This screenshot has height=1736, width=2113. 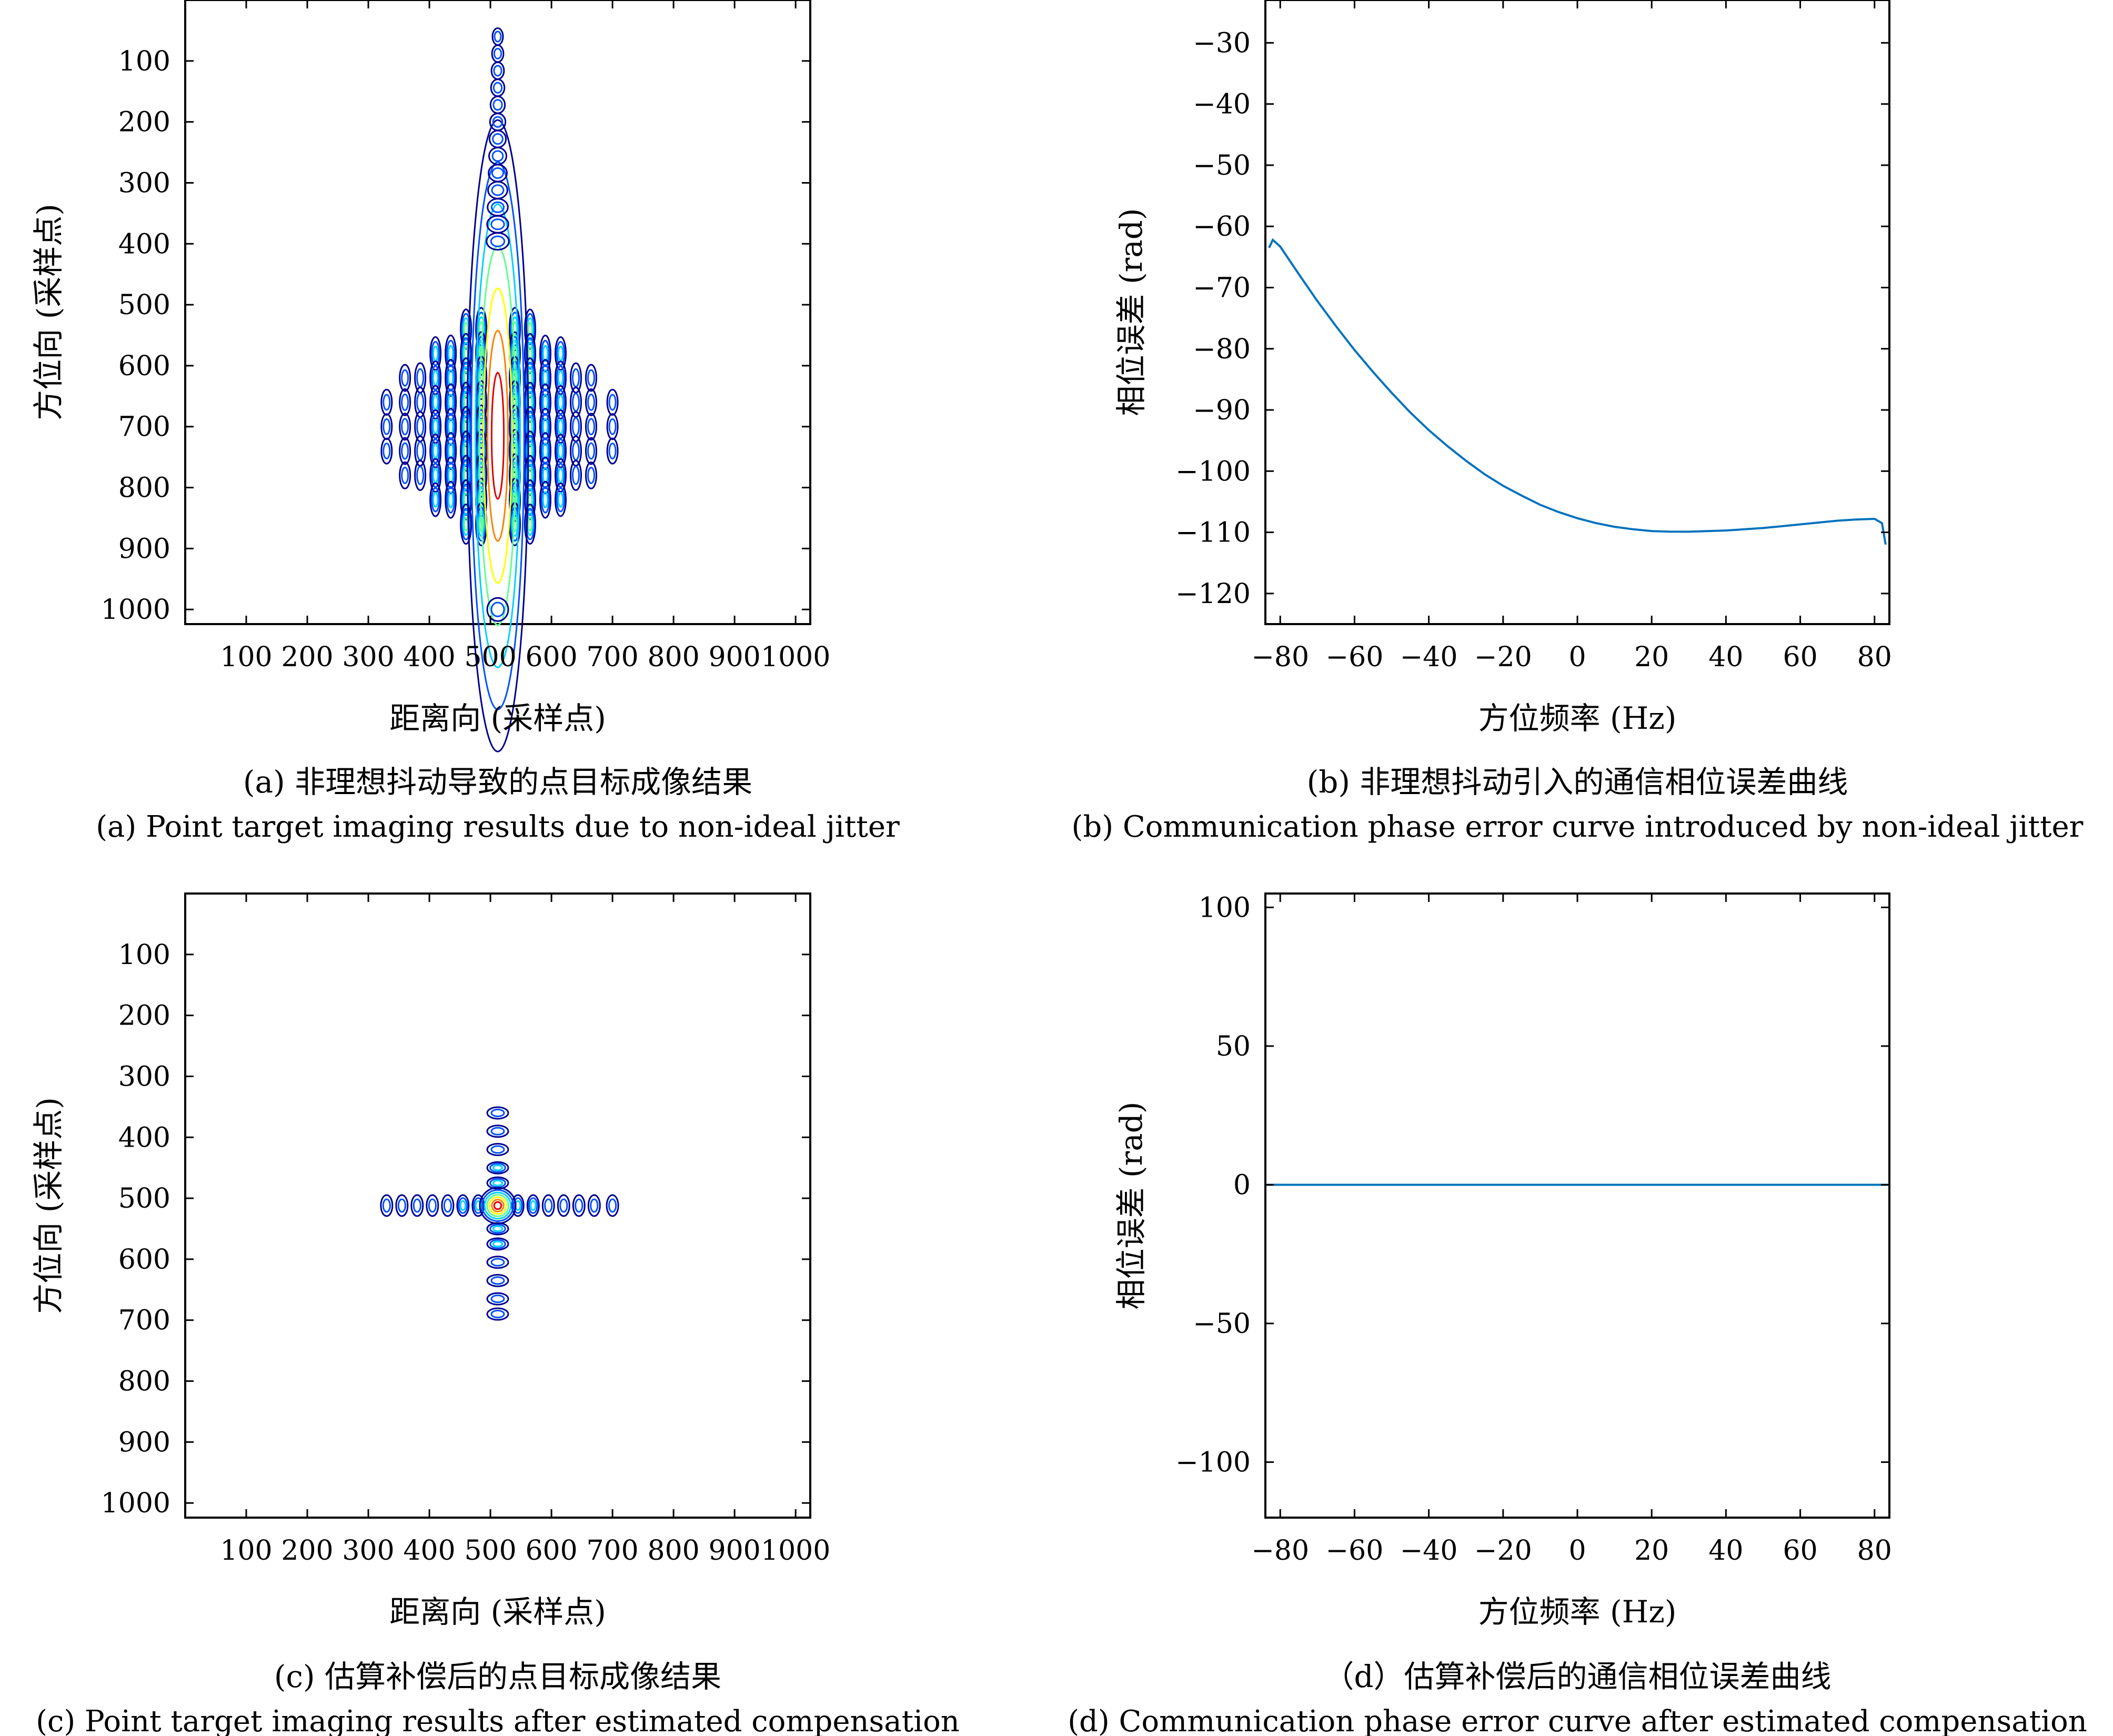 I want to click on panel-b-ylabel: 相位误差 (rad), so click(x=1131, y=312).